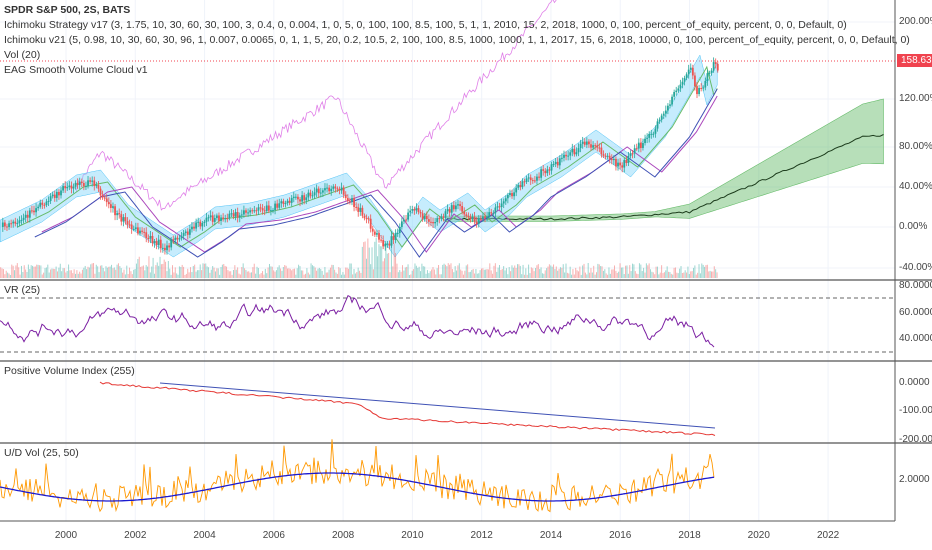  I want to click on pvi-pane-label: Positive Volume Index (255), so click(69, 371).